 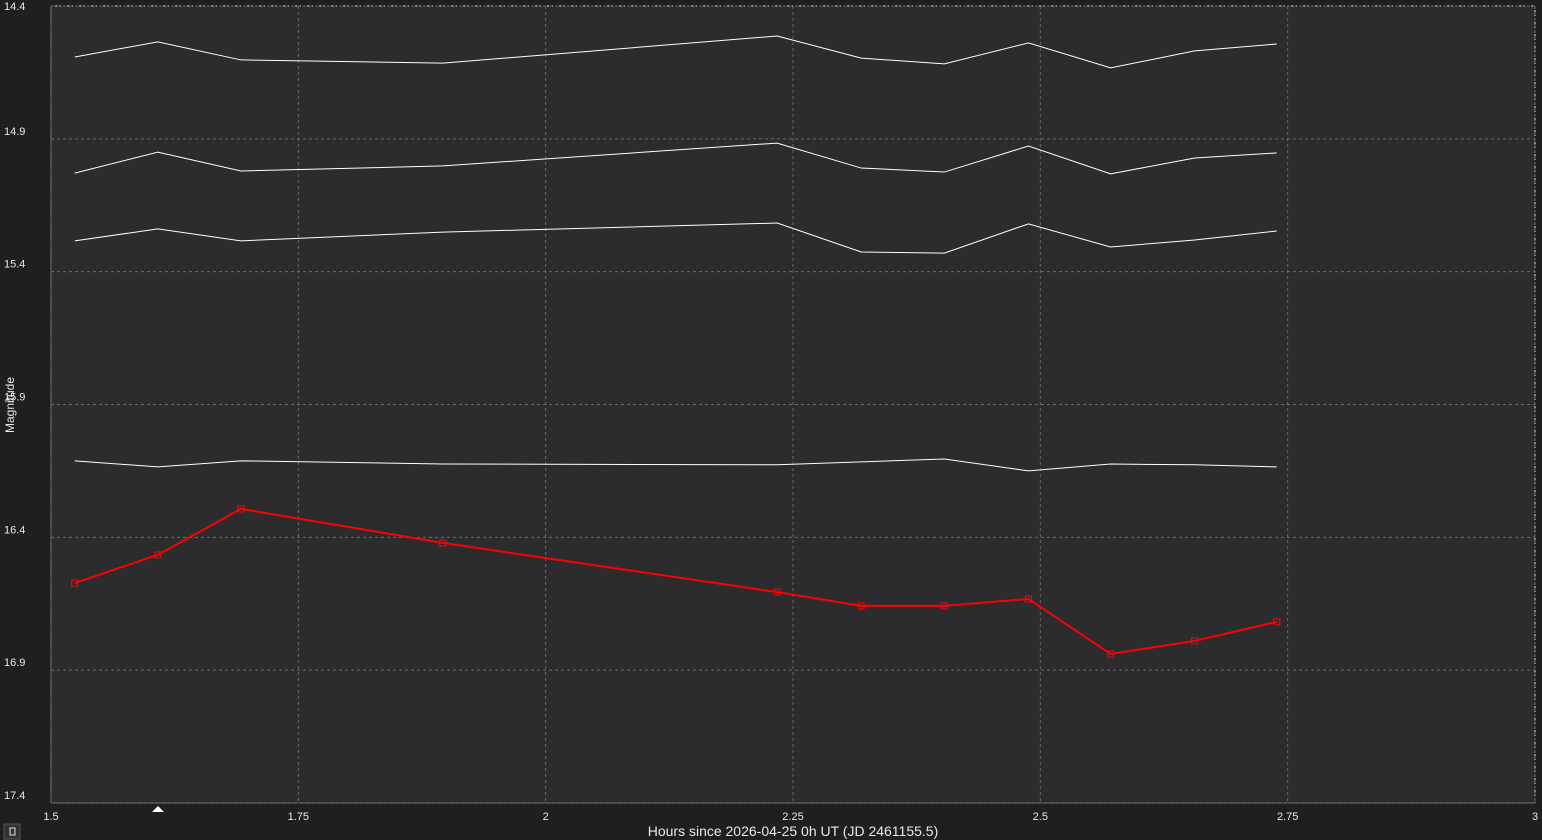 What do you see at coordinates (1287, 817) in the screenshot?
I see `x-tick-label: 2.75` at bounding box center [1287, 817].